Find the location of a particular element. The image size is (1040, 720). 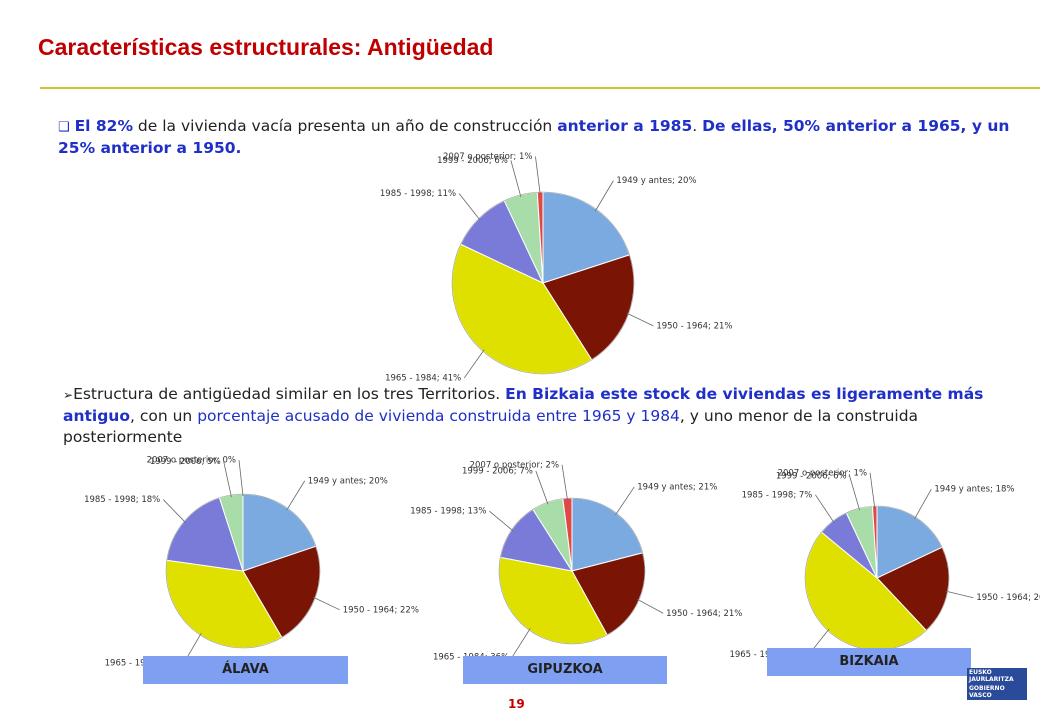

slice-label: 1985 - 1998; 7% is located at coordinates (777, 495).